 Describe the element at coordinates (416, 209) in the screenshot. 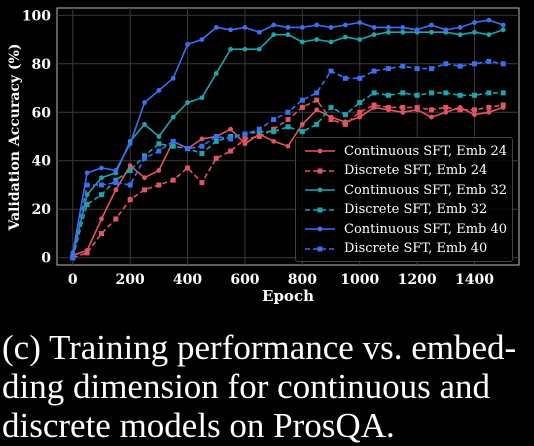

I see `legend-label: Discrete SFT, Emb 32` at that location.